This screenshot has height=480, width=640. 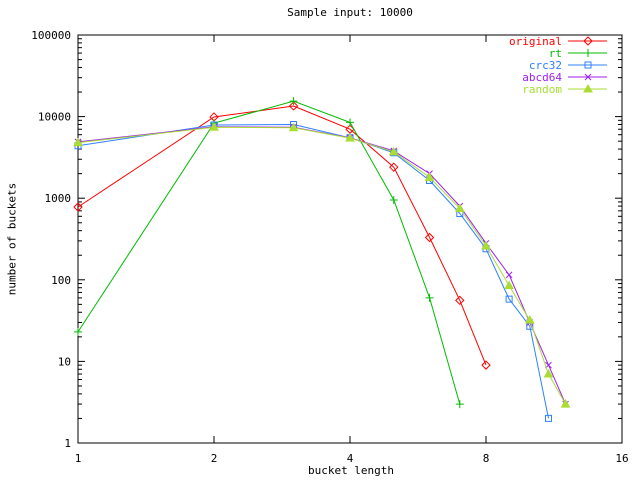 I want to click on y-tick-label: 1000, so click(x=58, y=198).